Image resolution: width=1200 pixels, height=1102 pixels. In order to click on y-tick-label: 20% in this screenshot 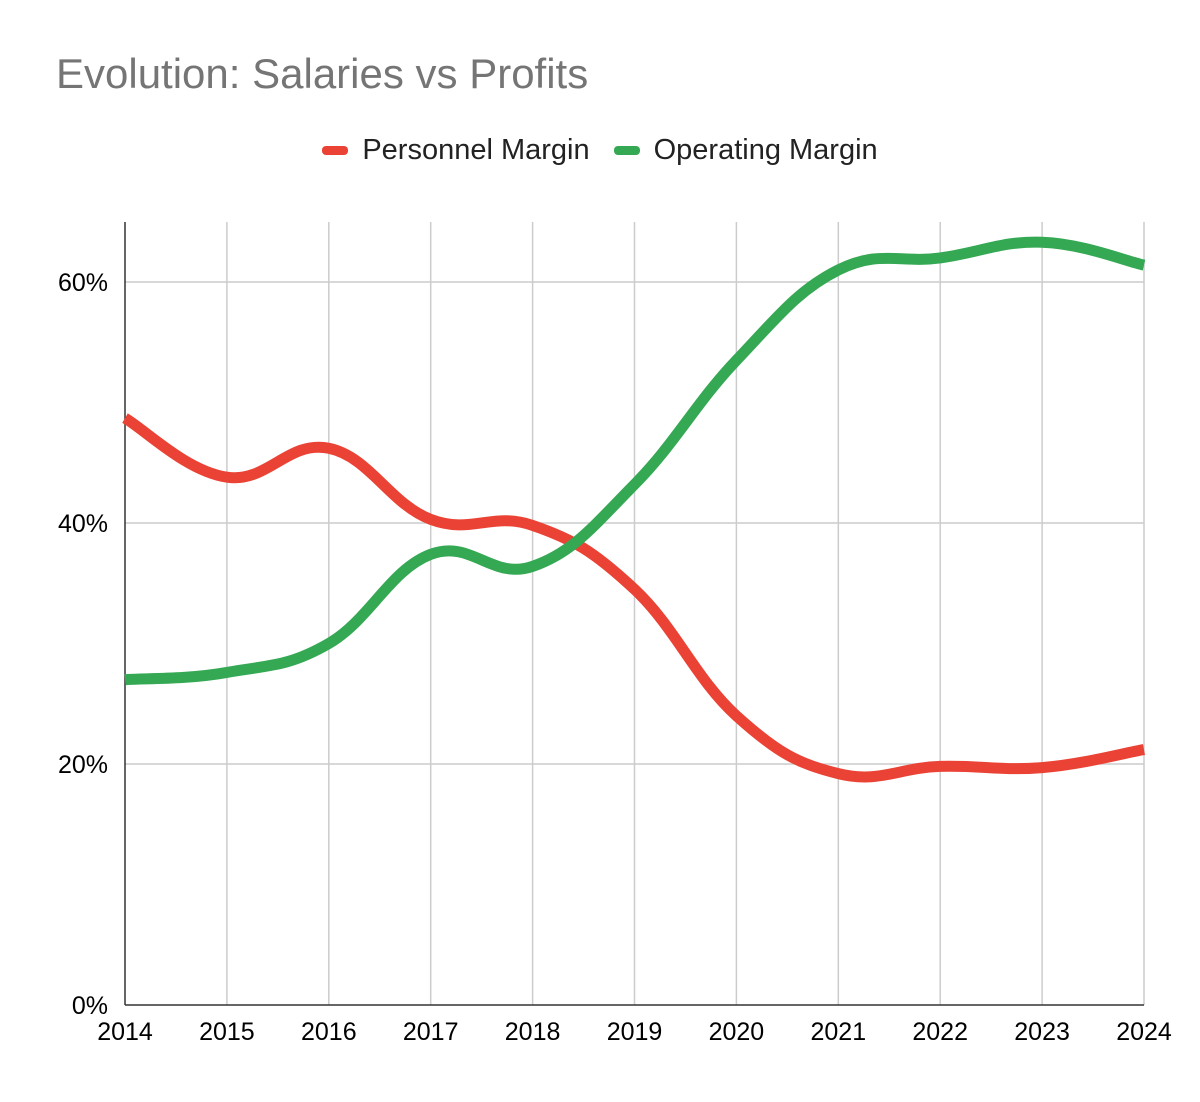, I will do `click(83, 765)`.